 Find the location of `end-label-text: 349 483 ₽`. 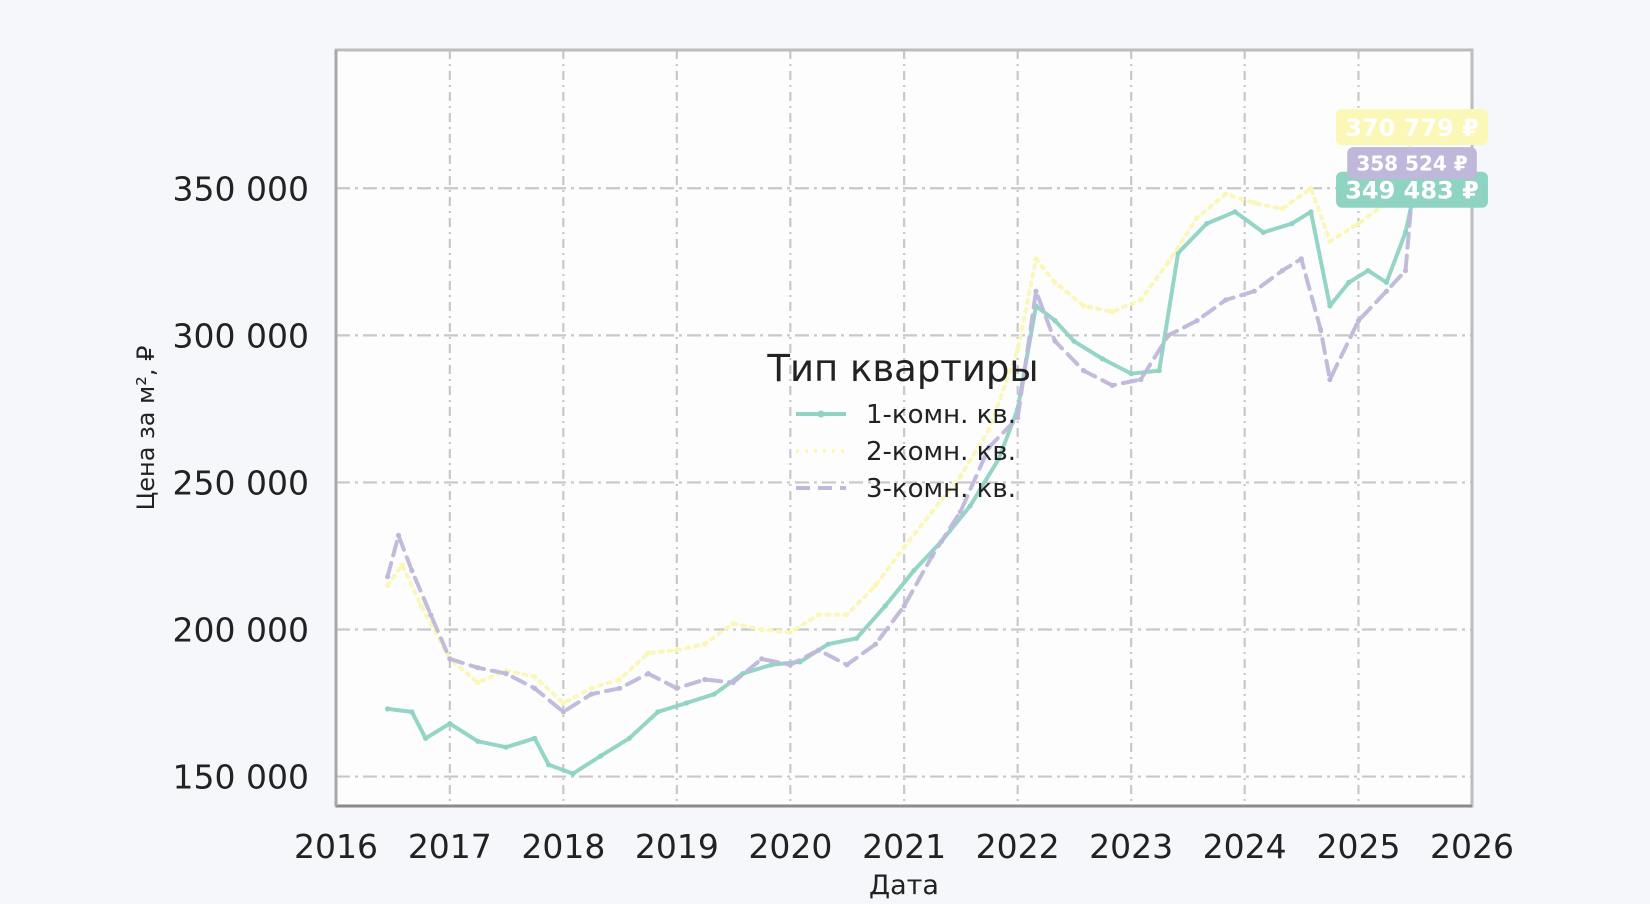

end-label-text: 349 483 ₽ is located at coordinates (1412, 190).